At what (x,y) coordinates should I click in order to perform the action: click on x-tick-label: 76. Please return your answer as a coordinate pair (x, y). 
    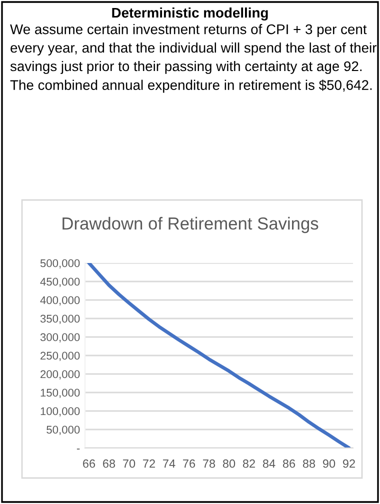
    Looking at the image, I should click on (189, 463).